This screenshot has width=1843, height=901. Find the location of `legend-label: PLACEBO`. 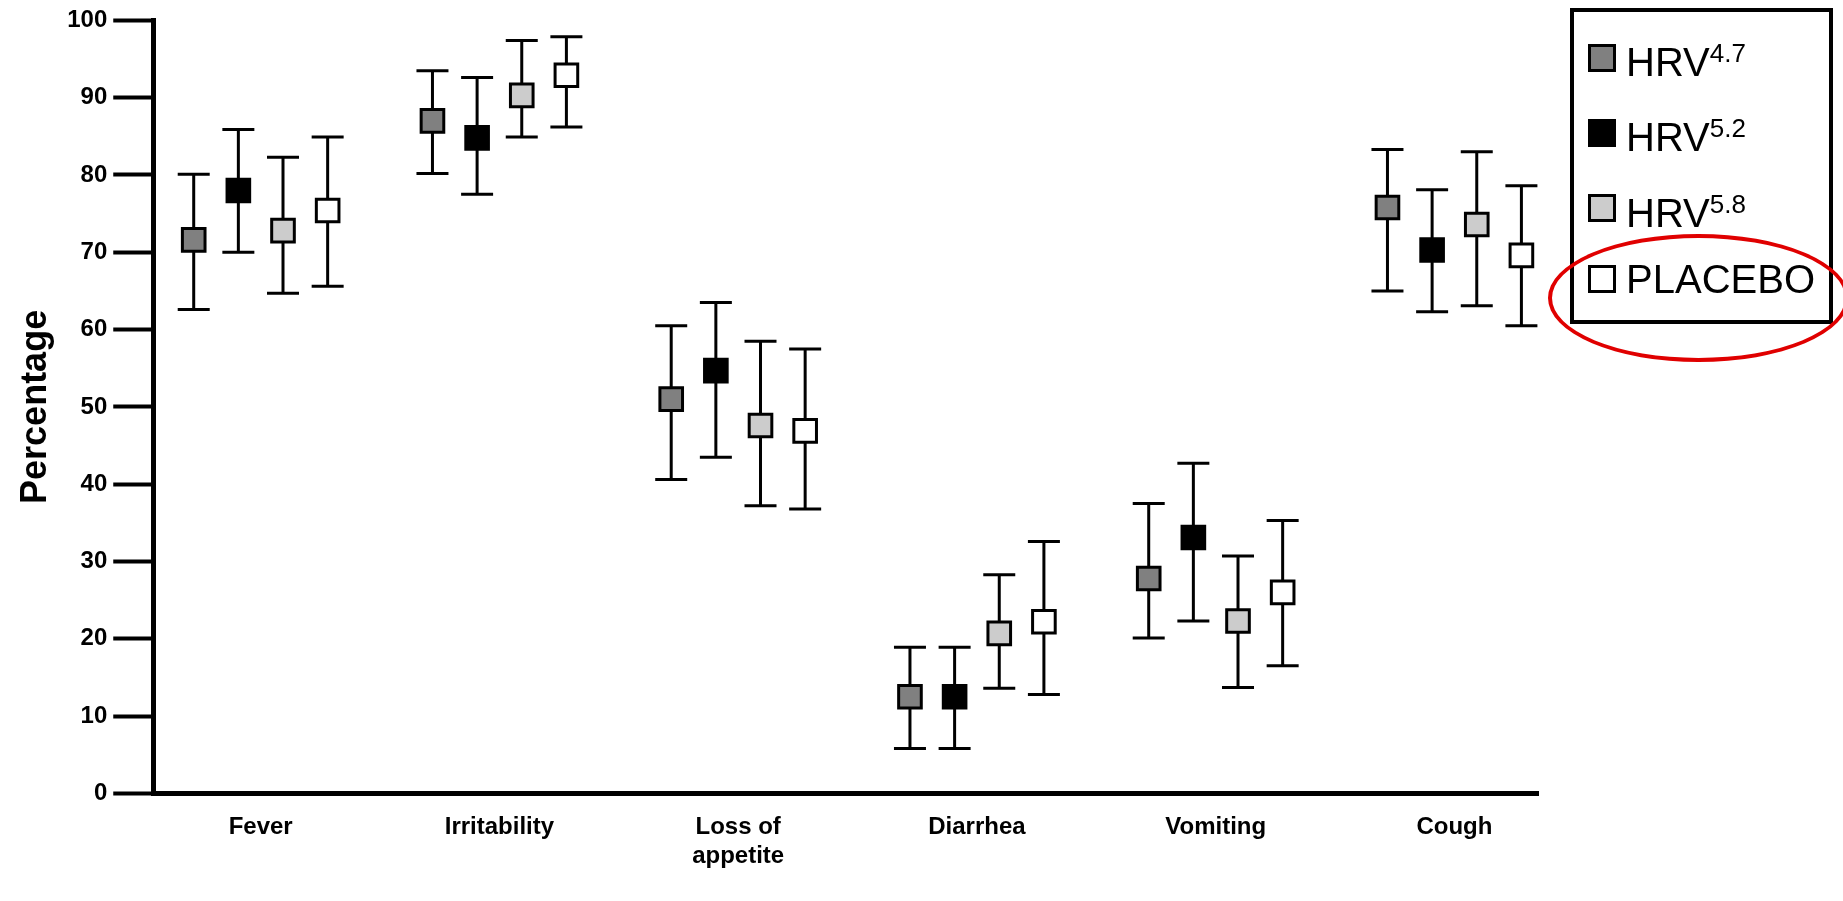

legend-label: PLACEBO is located at coordinates (1720, 279).